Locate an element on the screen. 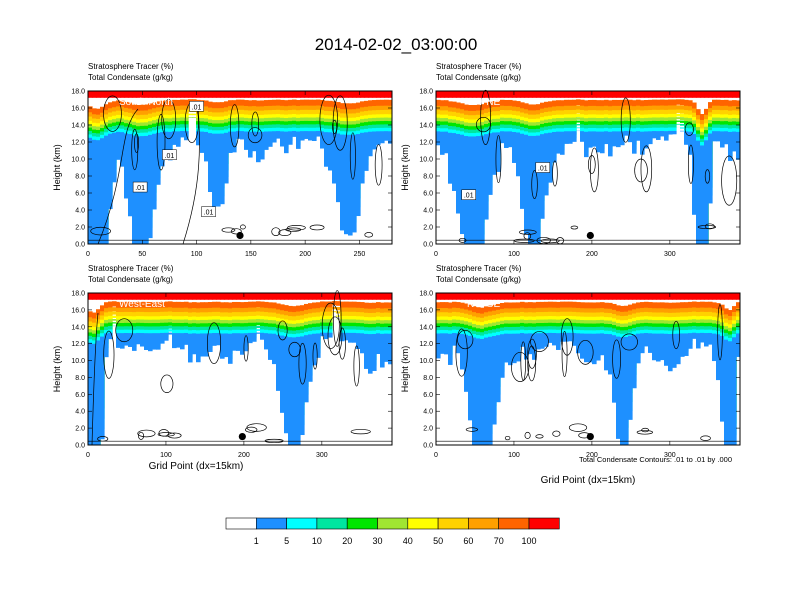 This screenshot has width=792, height=612. panel-label: NW-SE is located at coordinates (483, 304).